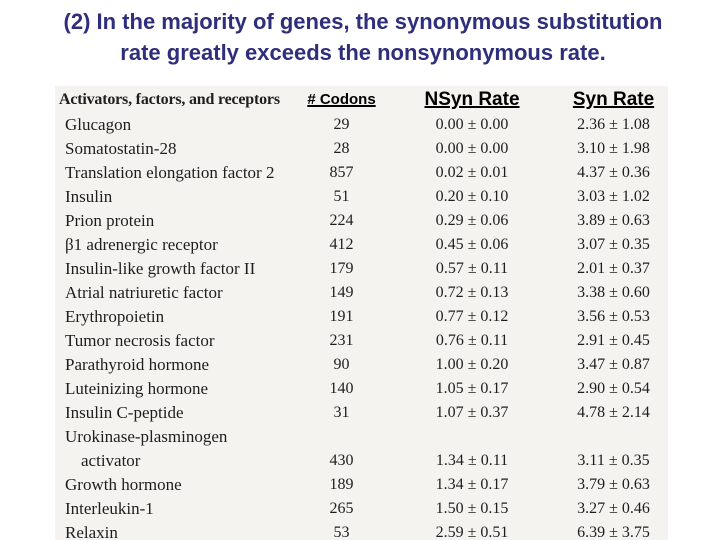  What do you see at coordinates (176, 149) in the screenshot?
I see `gene-name-cell: Somatostatin-28` at bounding box center [176, 149].